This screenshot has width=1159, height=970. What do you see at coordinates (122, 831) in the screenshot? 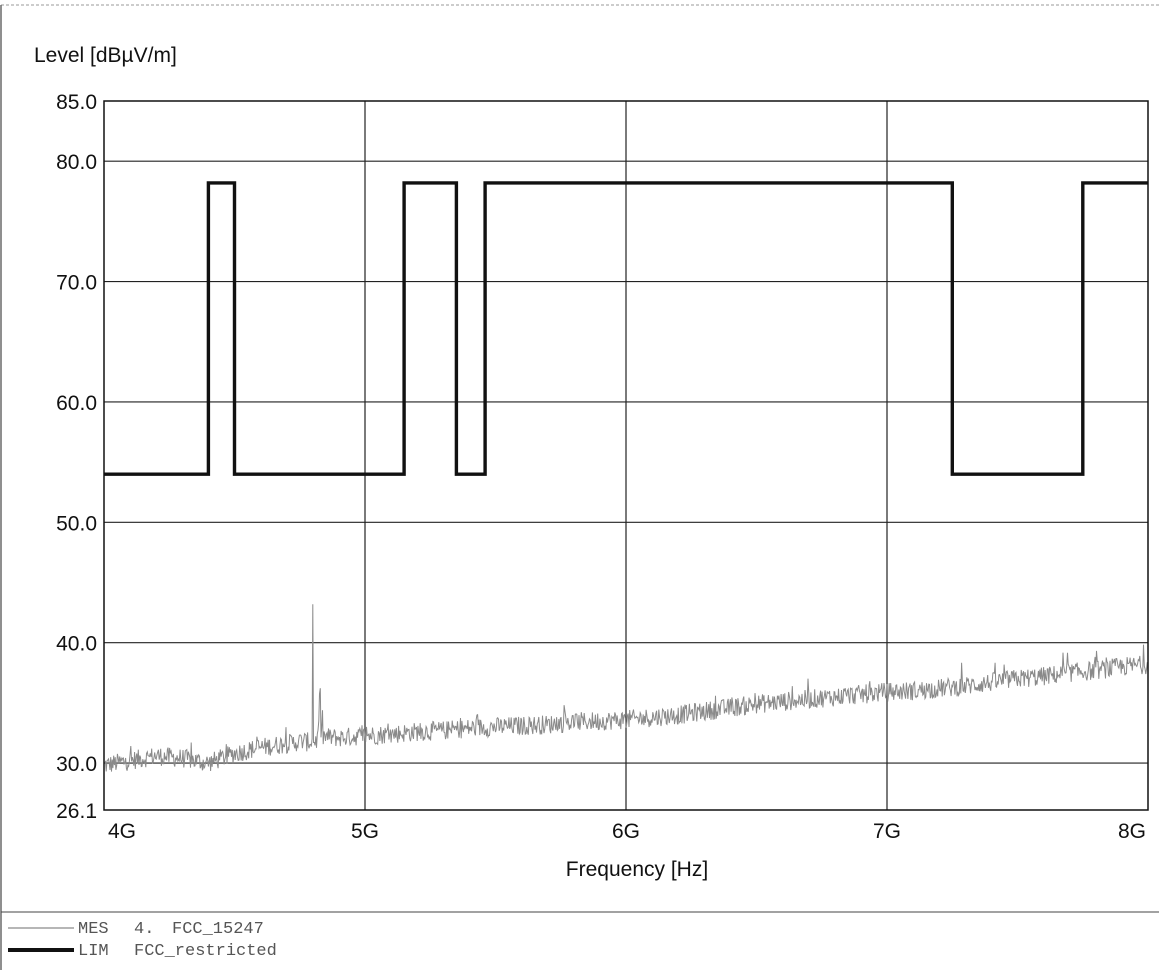
I see `x-tick-label-0: 4G` at bounding box center [122, 831].